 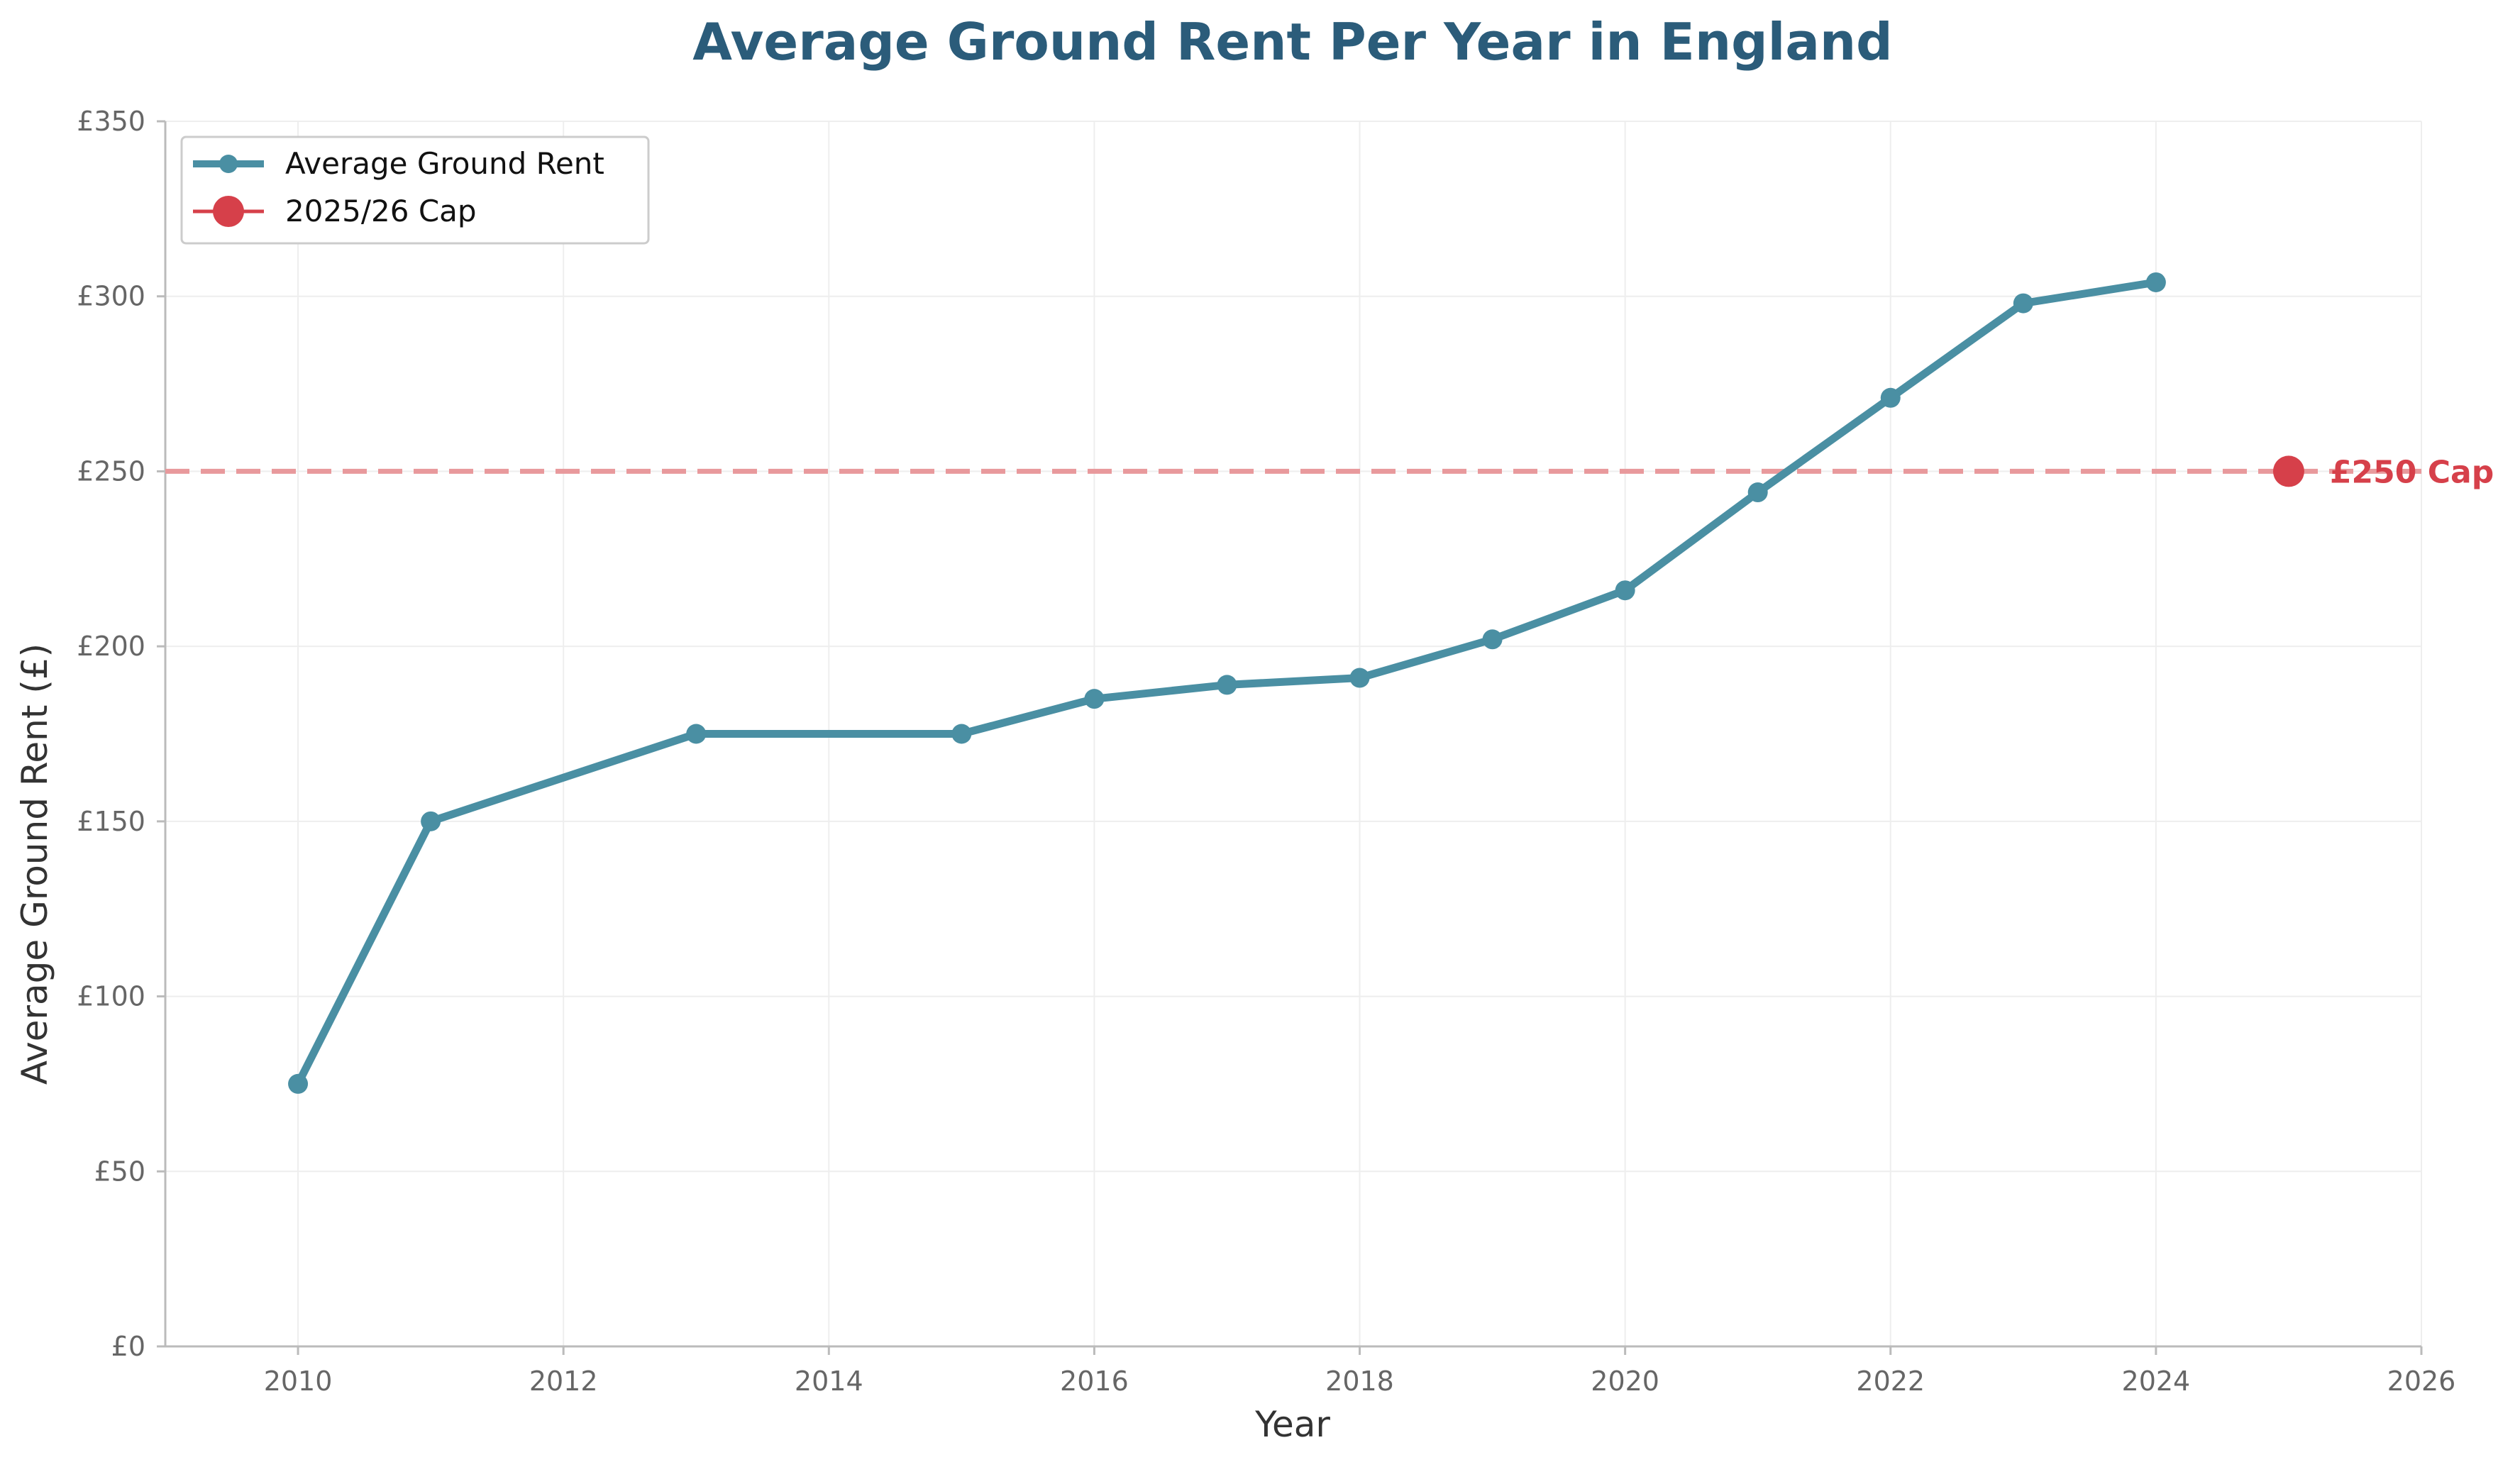 I want to click on y-tick-label: £300, so click(x=111, y=296).